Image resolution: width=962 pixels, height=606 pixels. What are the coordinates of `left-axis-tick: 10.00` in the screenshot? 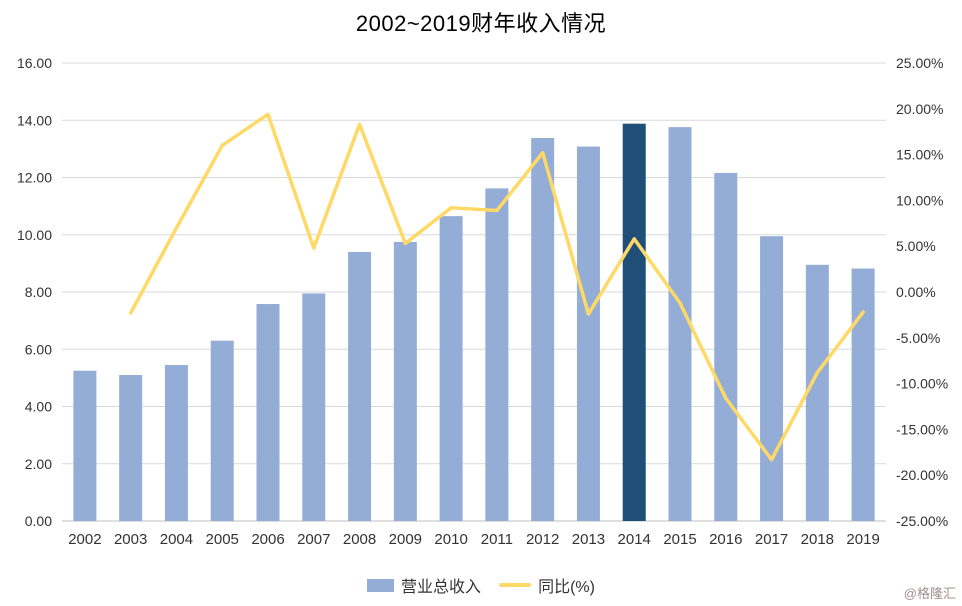 It's located at (34, 235).